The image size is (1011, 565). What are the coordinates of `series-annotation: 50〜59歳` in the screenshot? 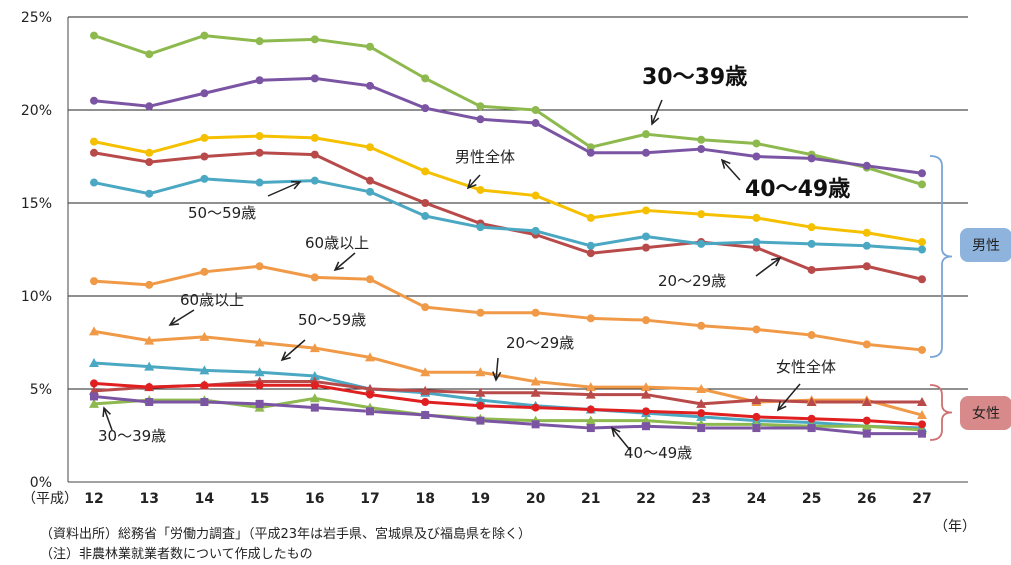 It's located at (332, 320).